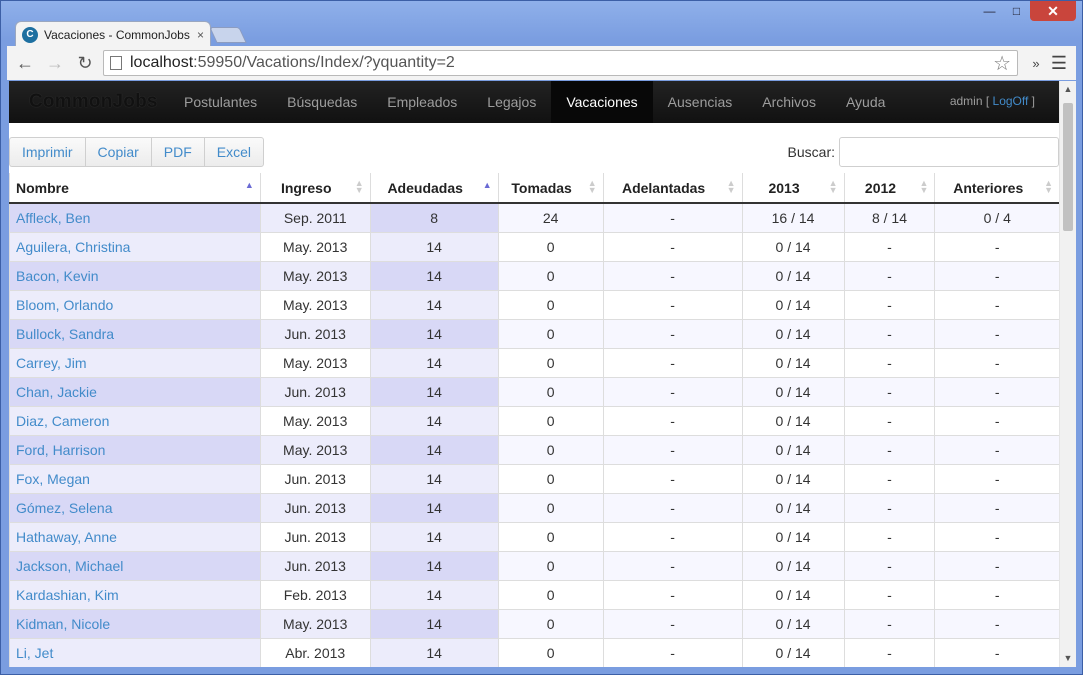 The width and height of the screenshot is (1083, 675). I want to click on nav-item-1: Búsquedas, so click(322, 102).